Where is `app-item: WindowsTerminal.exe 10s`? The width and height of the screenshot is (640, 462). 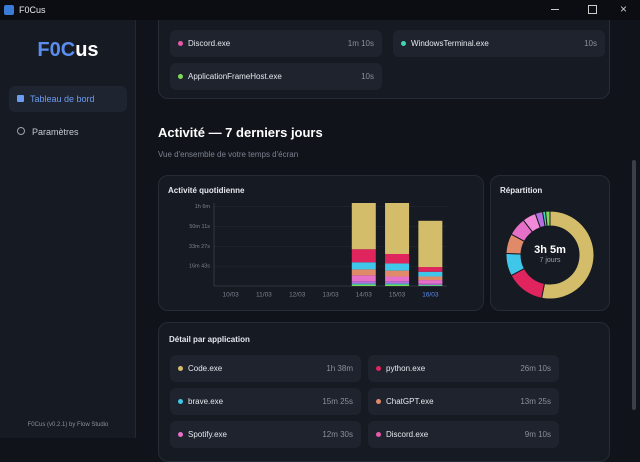 app-item: WindowsTerminal.exe 10s is located at coordinates (499, 43).